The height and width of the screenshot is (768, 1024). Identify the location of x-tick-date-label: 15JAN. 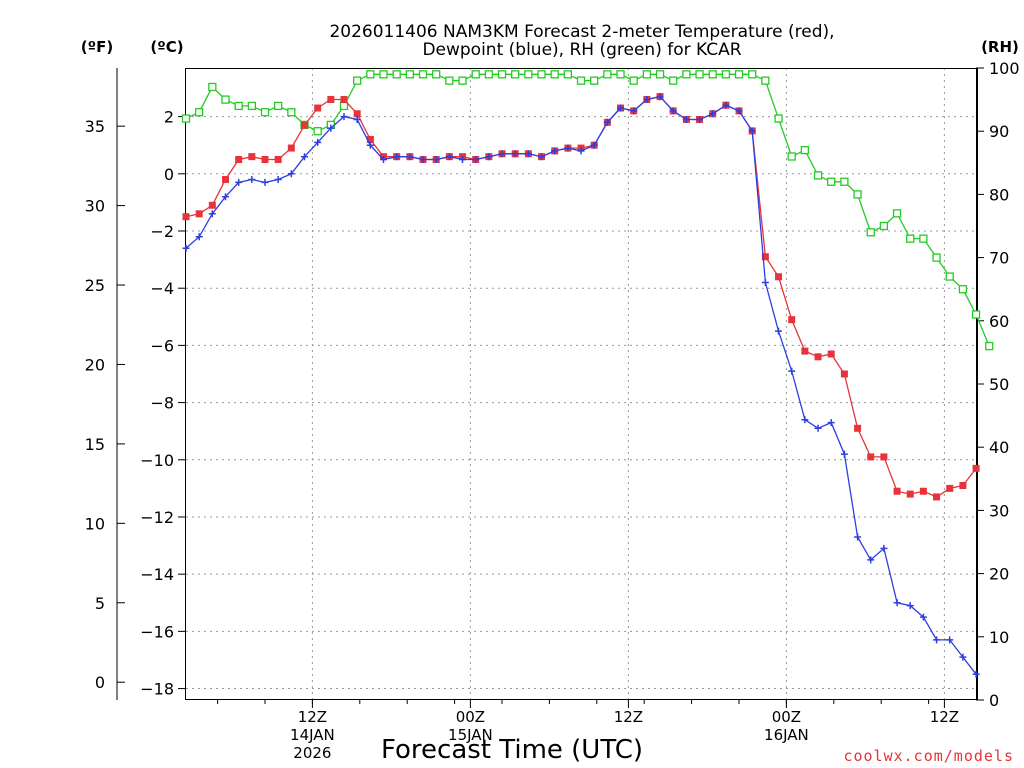
(470, 735).